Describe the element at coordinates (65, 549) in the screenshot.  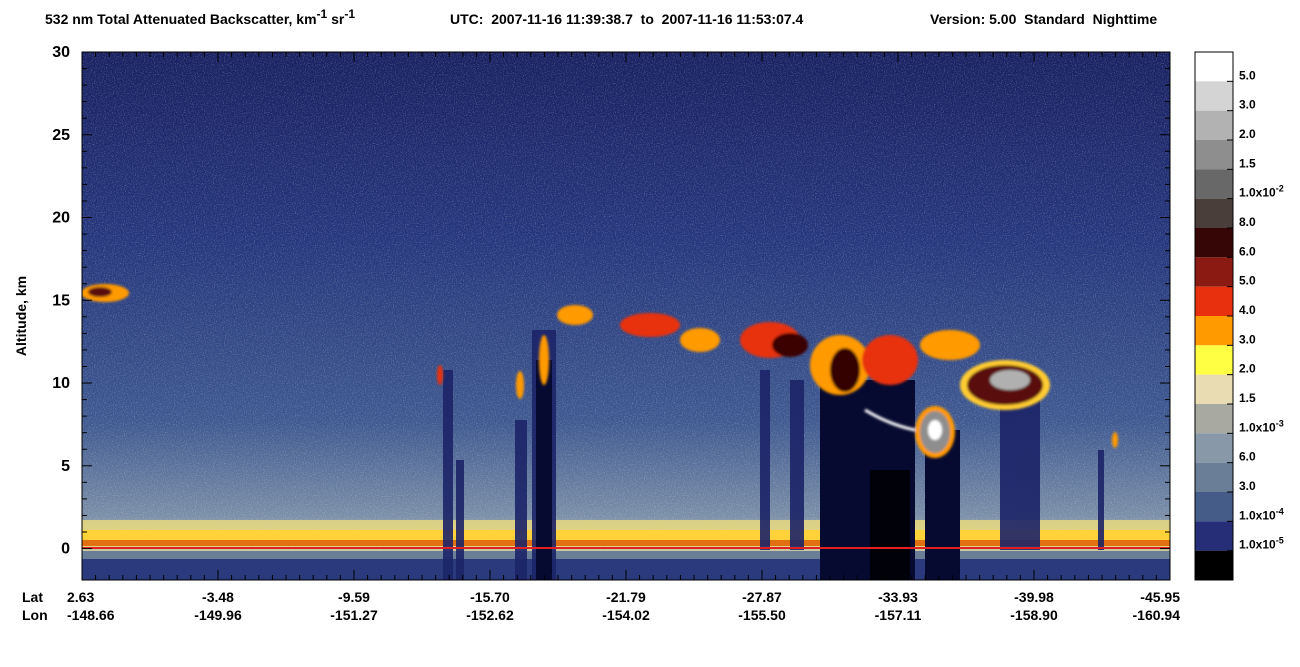
I see `y-tick-label: 0` at that location.